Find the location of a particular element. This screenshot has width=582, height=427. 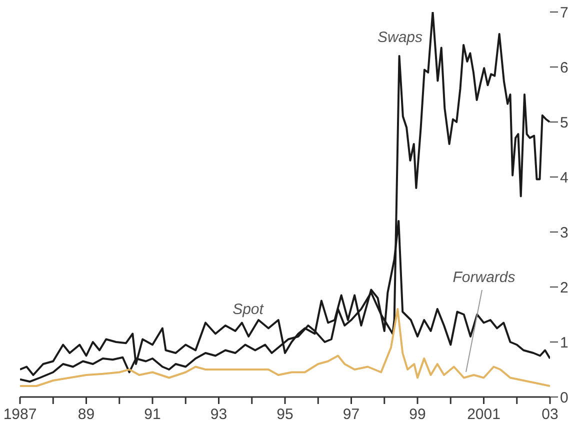

x-tick-label: 2001 is located at coordinates (483, 414).